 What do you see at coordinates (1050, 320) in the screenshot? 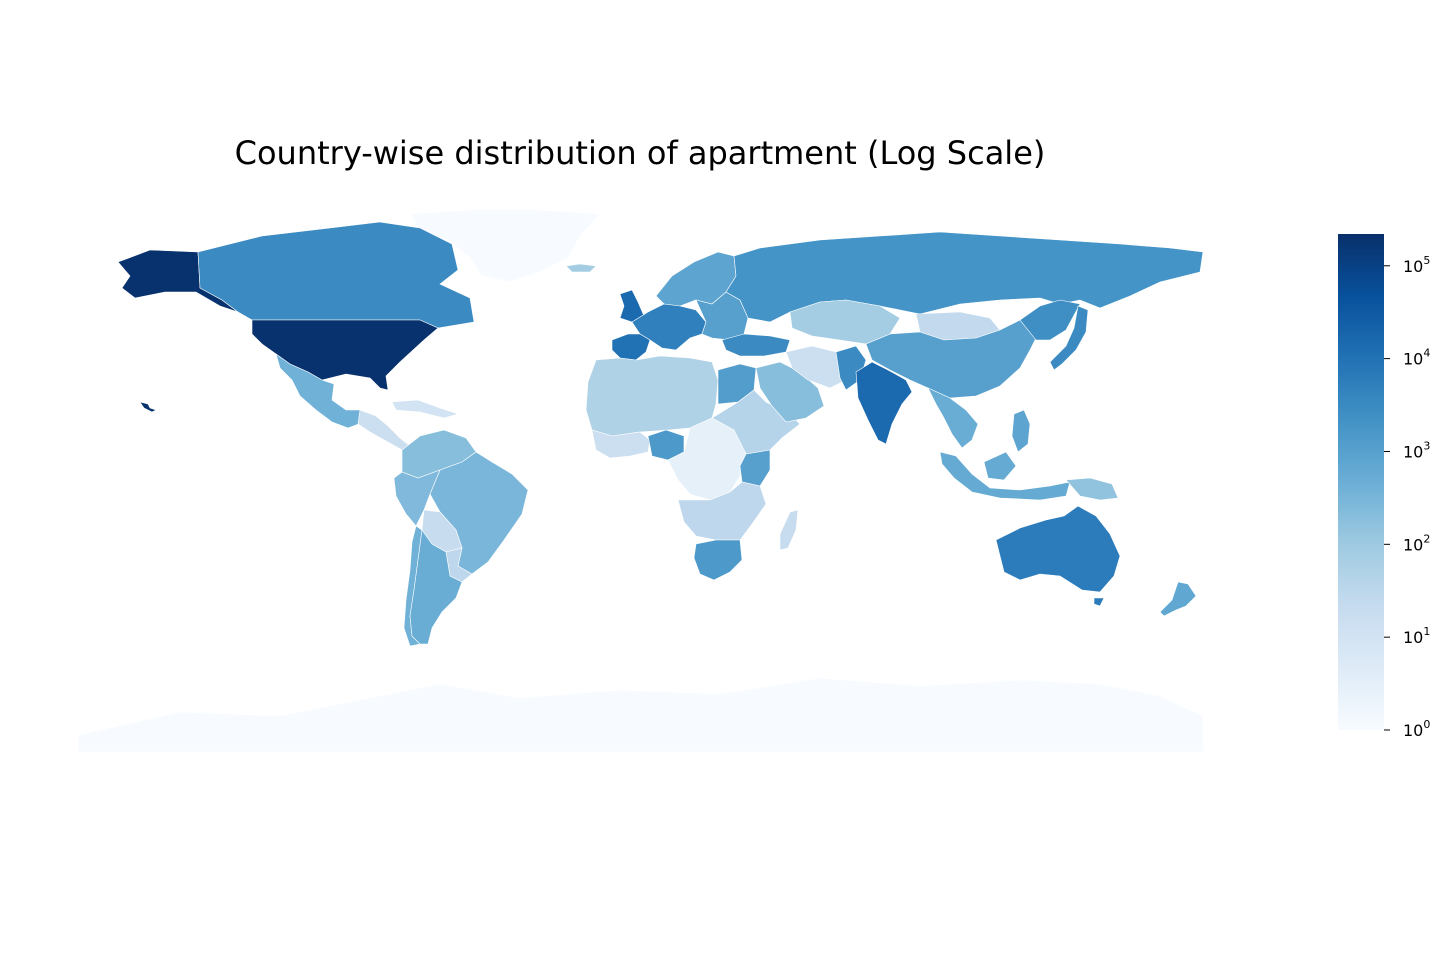
I see `region-korea` at bounding box center [1050, 320].